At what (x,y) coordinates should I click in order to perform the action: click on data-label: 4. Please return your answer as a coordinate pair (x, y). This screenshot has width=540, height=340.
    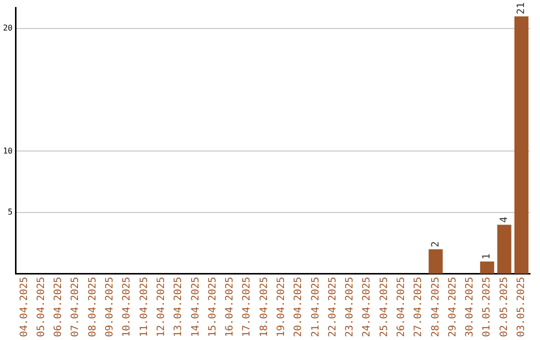
    Looking at the image, I should click on (504, 219).